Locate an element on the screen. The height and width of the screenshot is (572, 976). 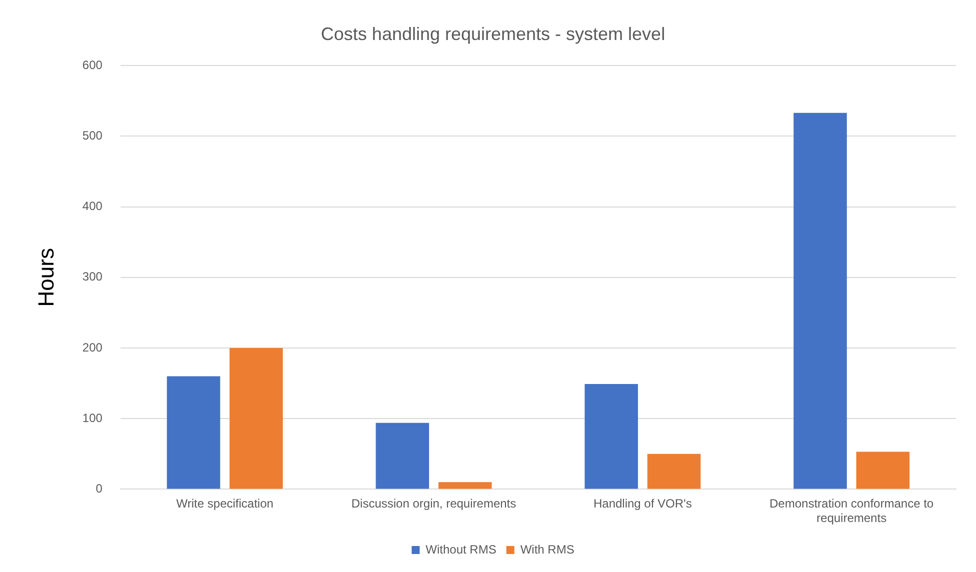
x-tick-label: Discussion orgin, requirements is located at coordinates (433, 503).